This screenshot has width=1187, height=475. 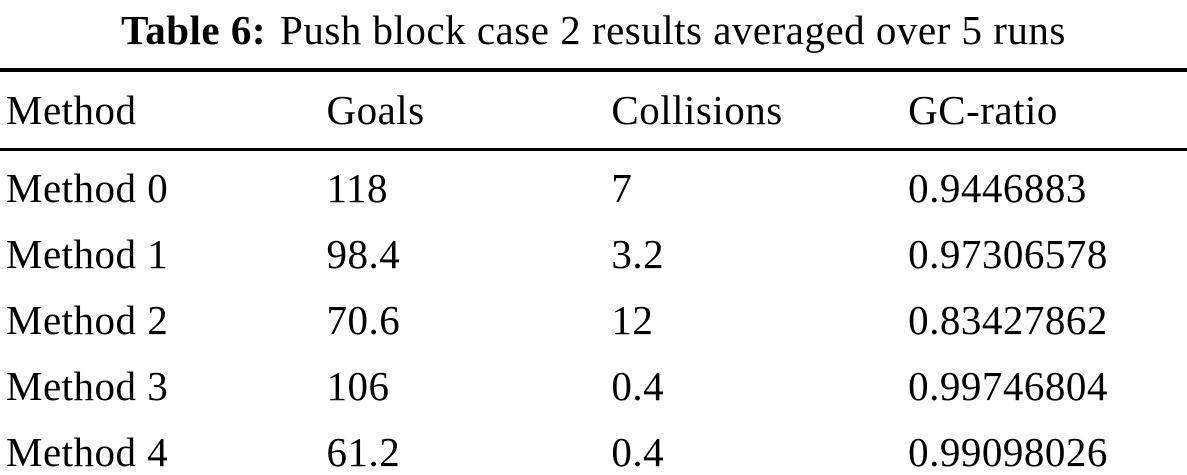 I want to click on cell-goals: 70.6, so click(x=363, y=320).